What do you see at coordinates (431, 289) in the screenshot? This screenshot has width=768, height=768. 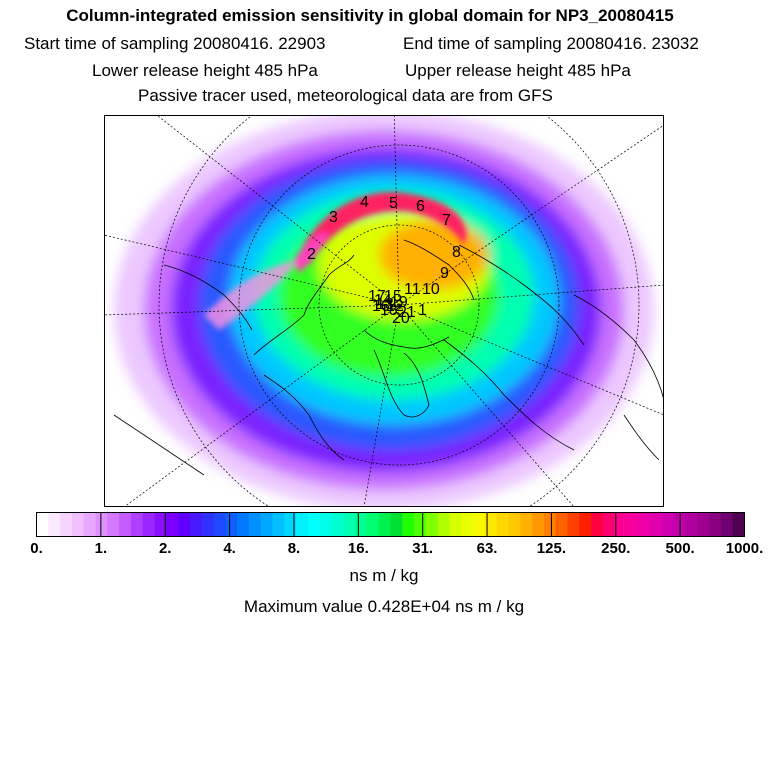 I see `track-label: 10` at bounding box center [431, 289].